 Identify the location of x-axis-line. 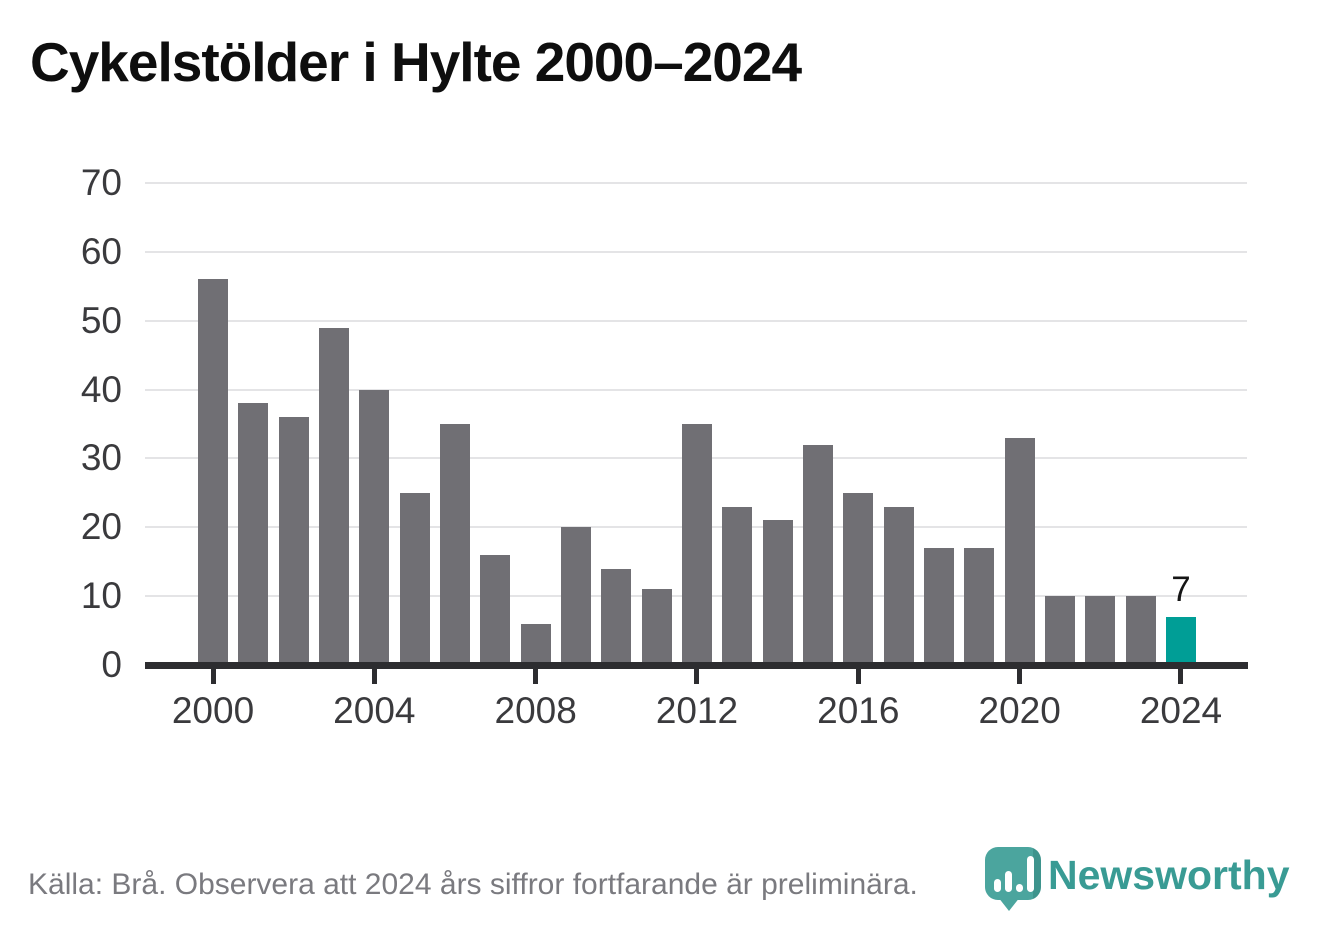
(696, 665).